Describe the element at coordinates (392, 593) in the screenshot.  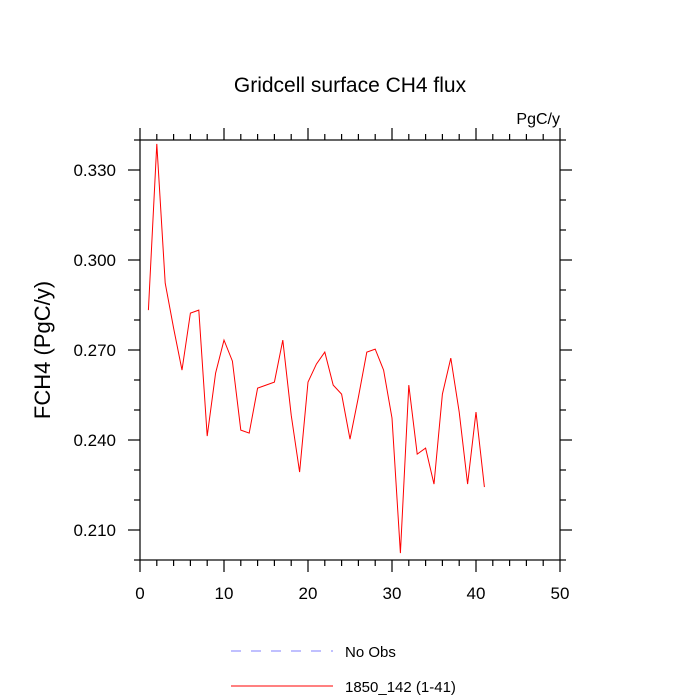
I see `x-tick-label: 30` at that location.